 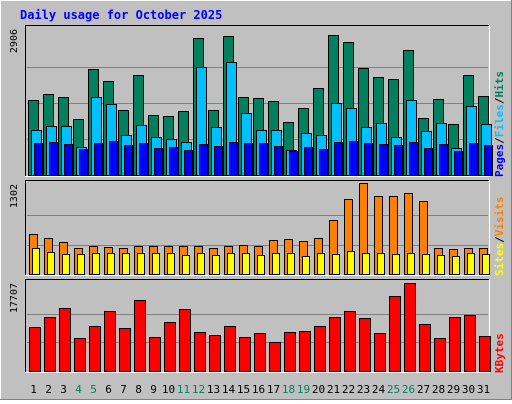 I want to click on chart-title: Daily usage for October 2025, so click(x=121, y=15).